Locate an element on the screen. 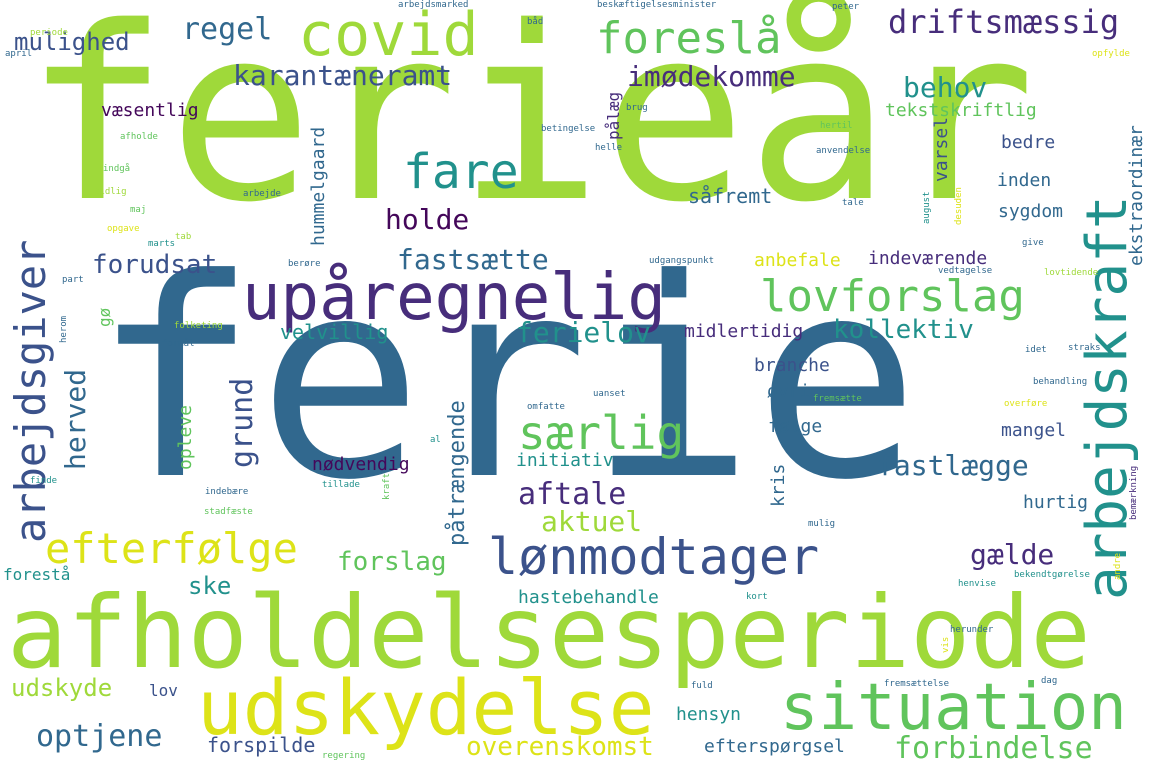  word-initiativ: initiativ is located at coordinates (565, 460).